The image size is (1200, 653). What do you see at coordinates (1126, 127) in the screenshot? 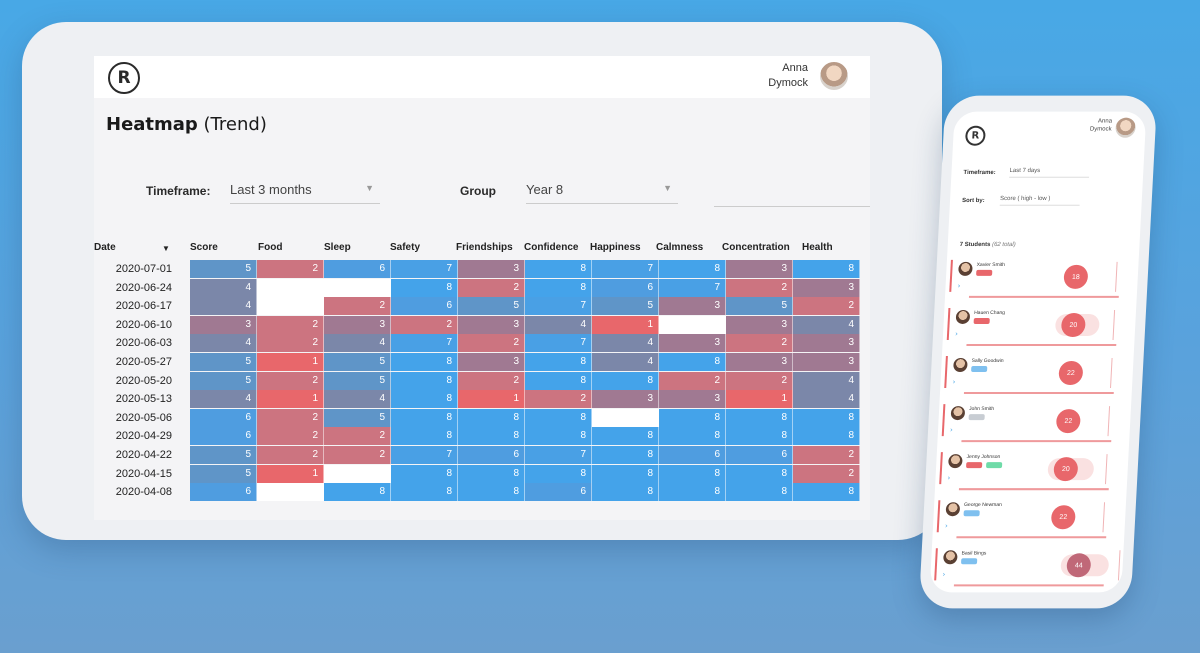
I see `avatar` at bounding box center [1126, 127].